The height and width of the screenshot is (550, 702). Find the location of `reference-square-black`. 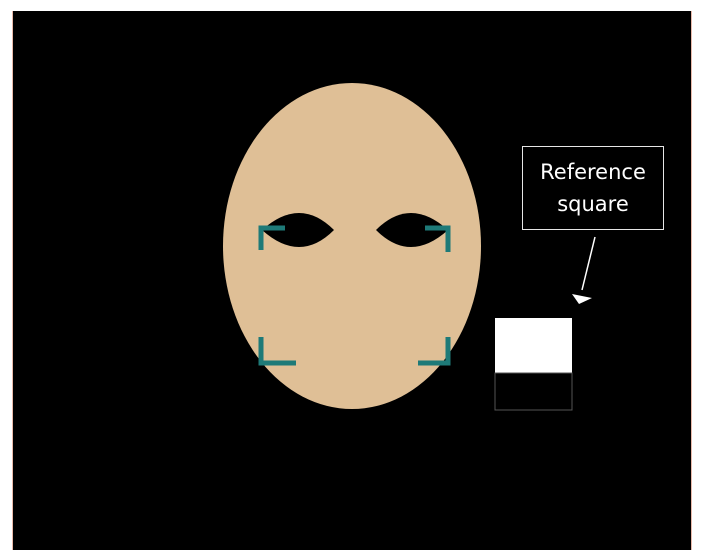

reference-square-black is located at coordinates (533, 391).